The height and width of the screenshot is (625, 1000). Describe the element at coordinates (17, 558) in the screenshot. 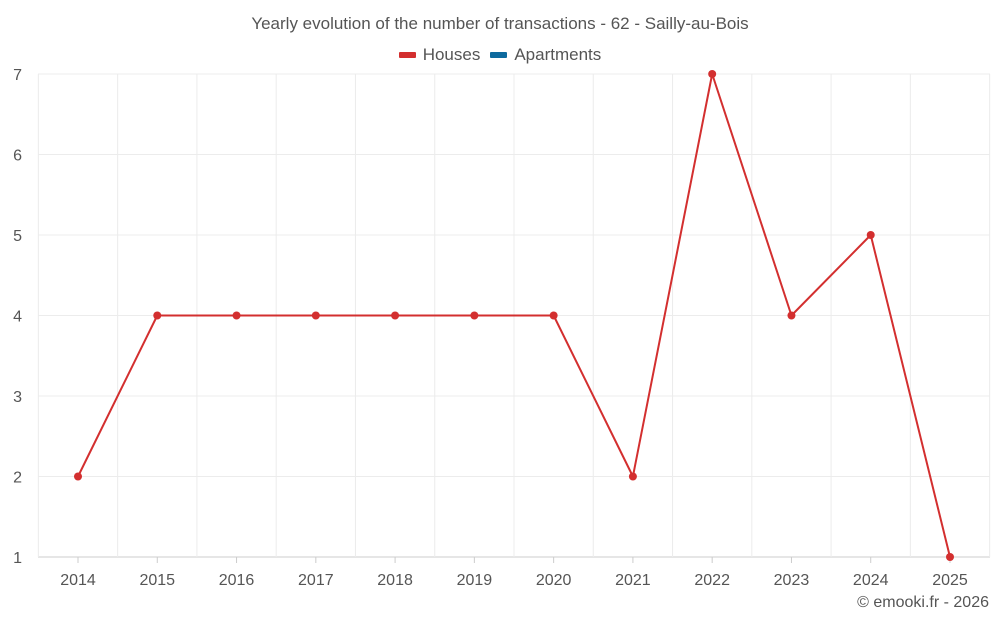

I see `y-tick-label: 1` at that location.